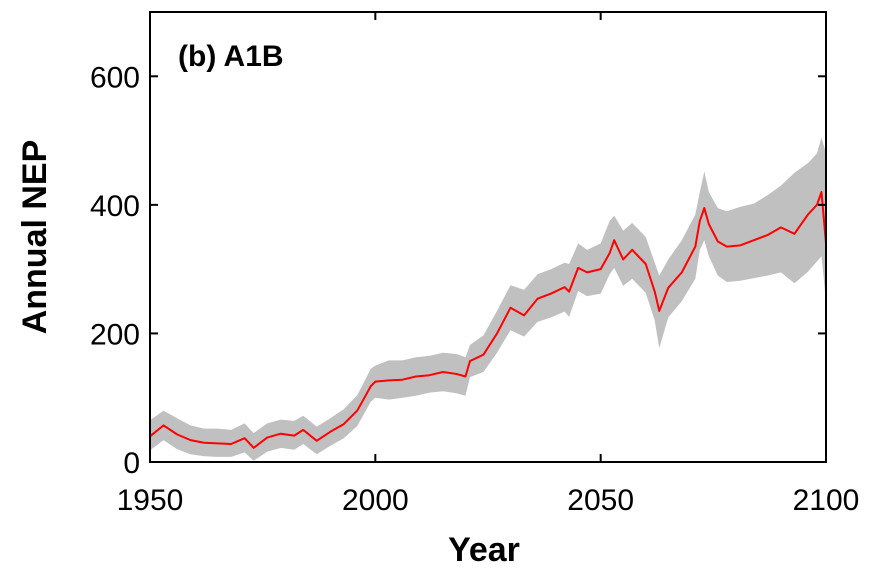 The height and width of the screenshot is (571, 877). Describe the element at coordinates (115, 334) in the screenshot. I see `y-tick-label: 200` at that location.